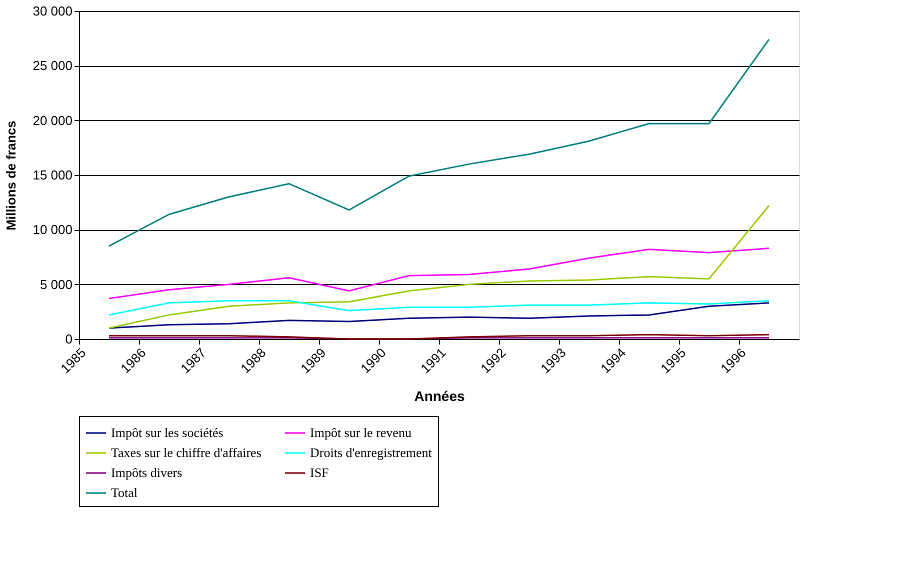  Describe the element at coordinates (52, 120) in the screenshot. I see `y-tick-label: 20 000` at that location.